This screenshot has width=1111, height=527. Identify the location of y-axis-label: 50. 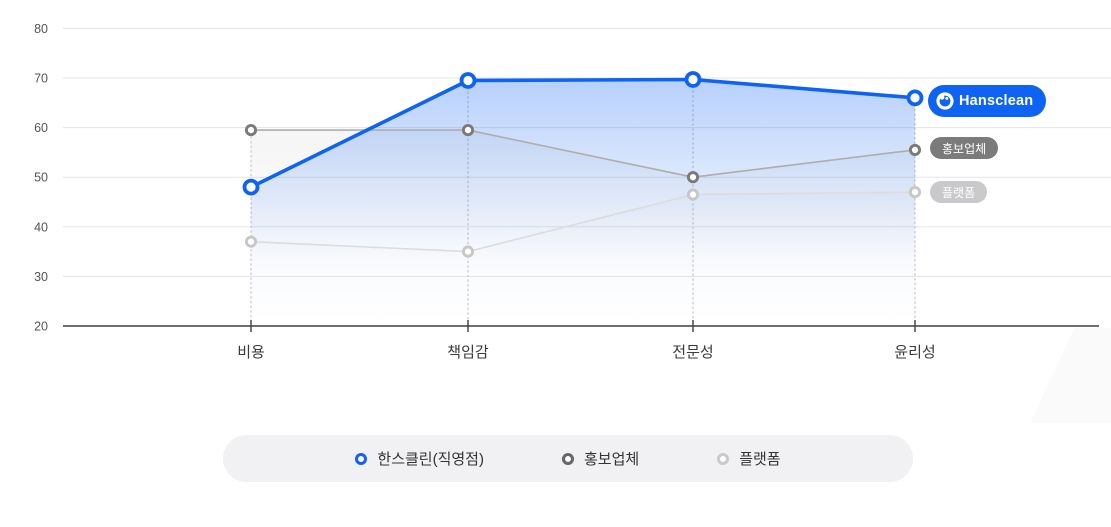
(41, 178).